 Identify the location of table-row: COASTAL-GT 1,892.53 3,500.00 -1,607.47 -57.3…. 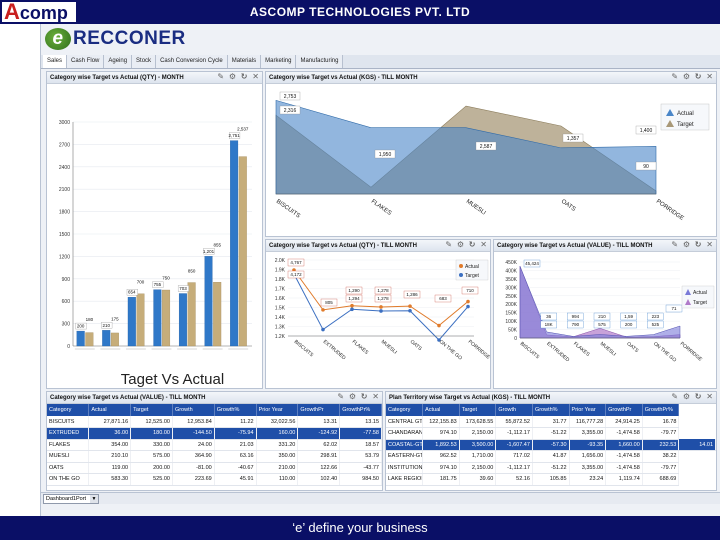
(551, 445).